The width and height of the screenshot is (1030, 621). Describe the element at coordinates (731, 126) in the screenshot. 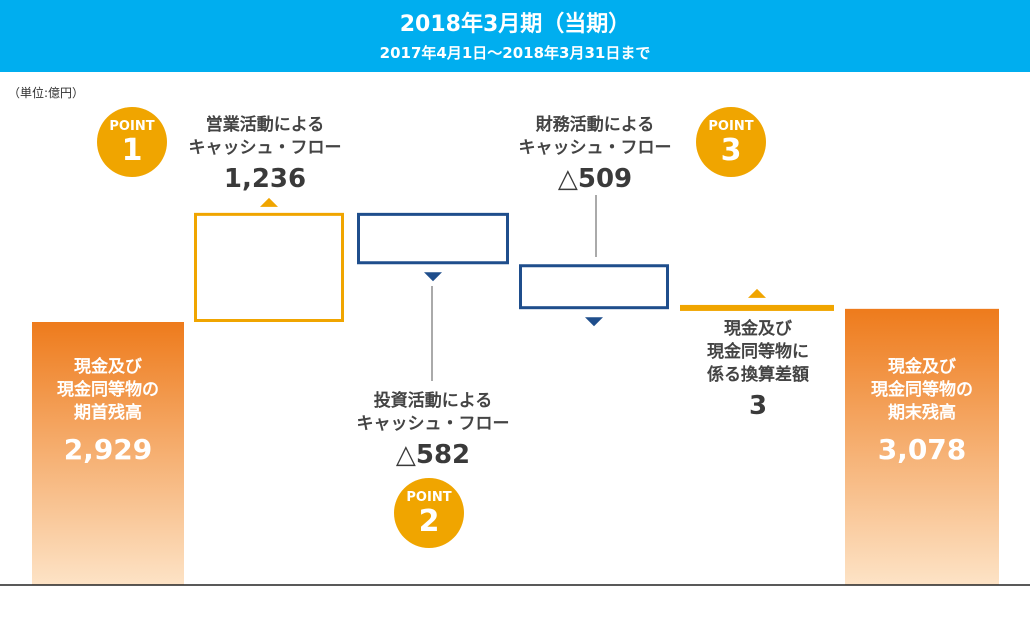

I see `point-word-3: POINT` at that location.